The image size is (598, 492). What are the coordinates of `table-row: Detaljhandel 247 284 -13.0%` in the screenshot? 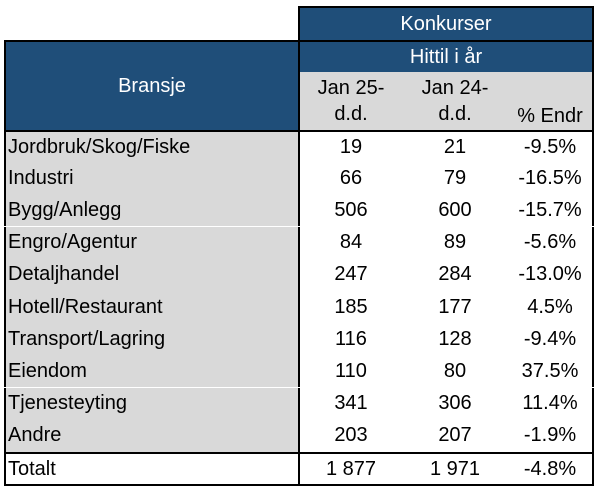 It's located at (299, 274).